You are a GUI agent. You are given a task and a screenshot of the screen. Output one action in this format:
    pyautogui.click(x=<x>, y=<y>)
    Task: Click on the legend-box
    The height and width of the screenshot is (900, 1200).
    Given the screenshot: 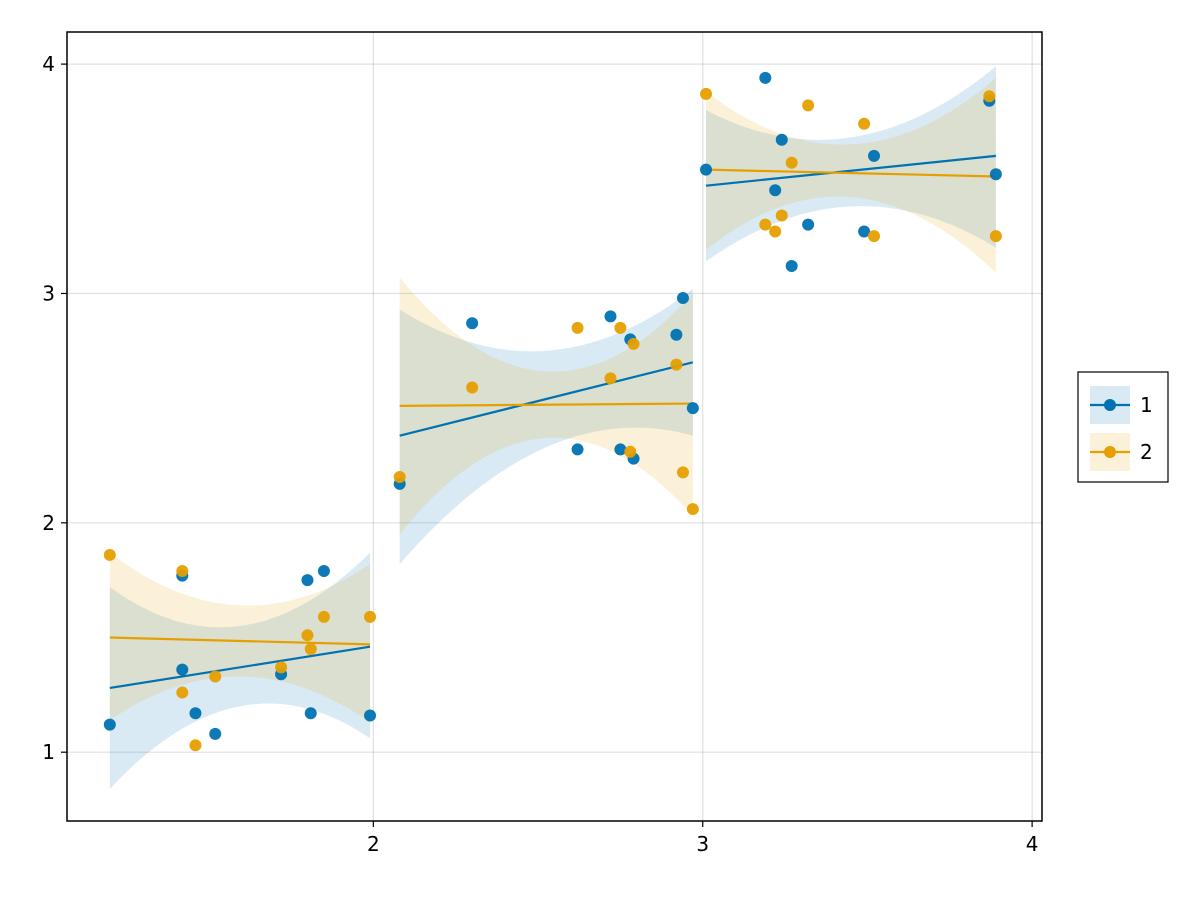 What is the action you would take?
    pyautogui.click(x=1123, y=427)
    